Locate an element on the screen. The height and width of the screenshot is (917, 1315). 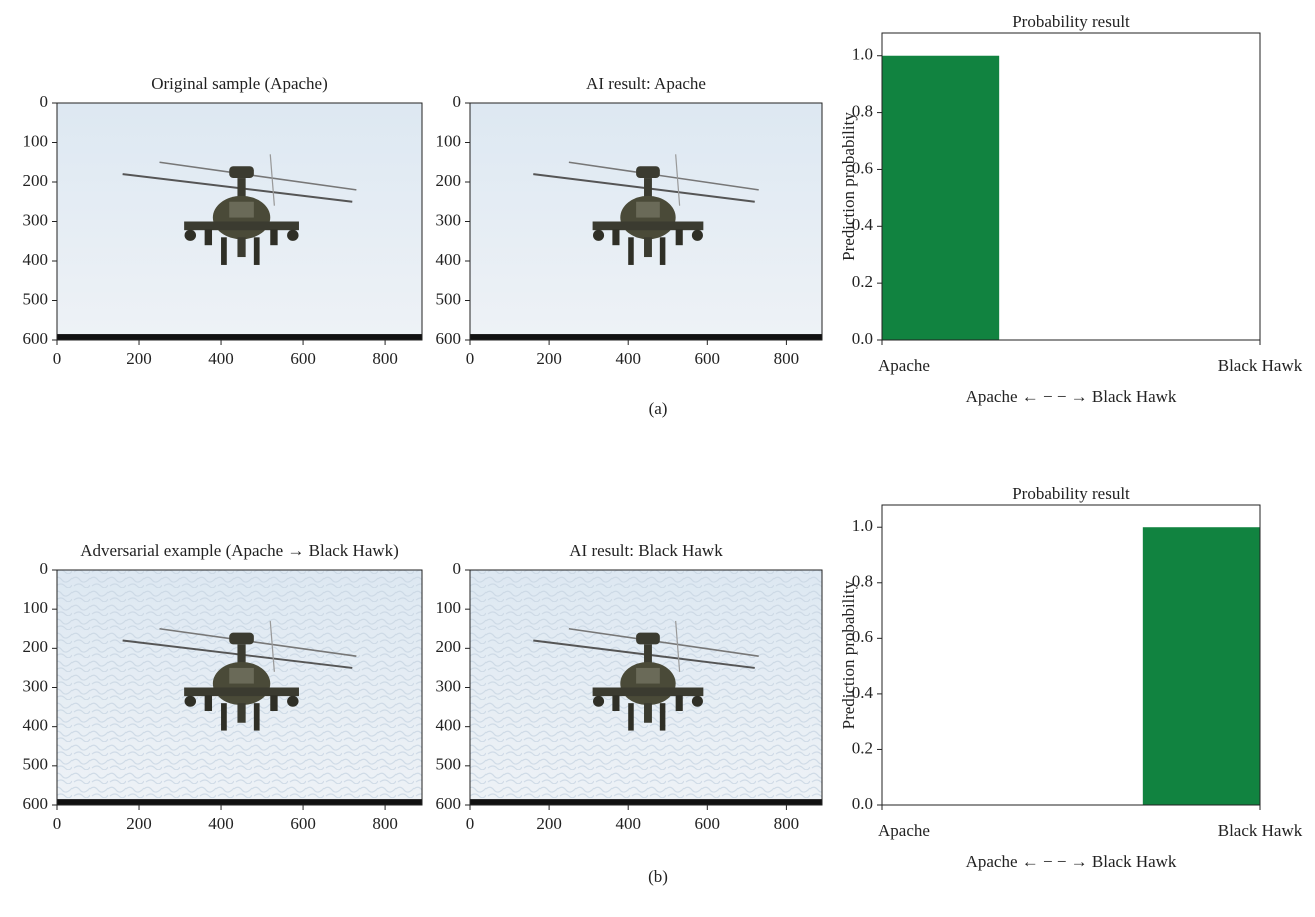
panel-title: AI result: Apache is located at coordinates (646, 83).